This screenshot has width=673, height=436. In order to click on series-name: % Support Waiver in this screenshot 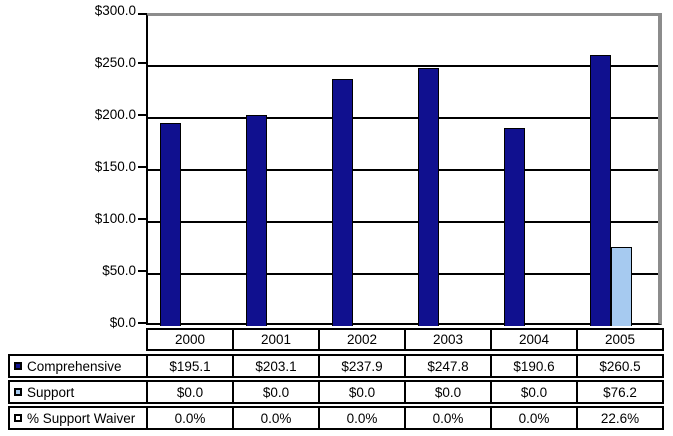, I will do `click(81, 418)`.